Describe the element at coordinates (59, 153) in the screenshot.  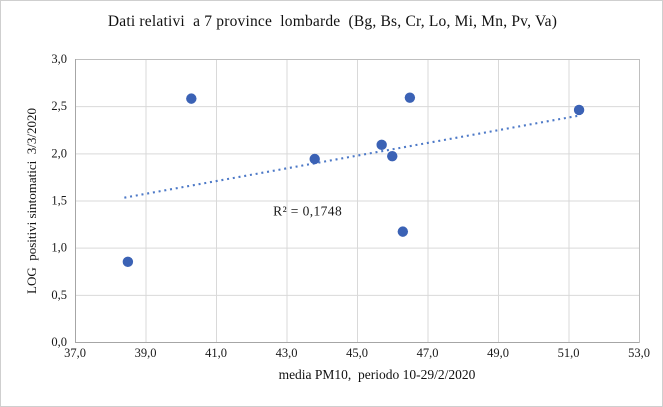
I see `y-tick-label: 2,0` at that location.